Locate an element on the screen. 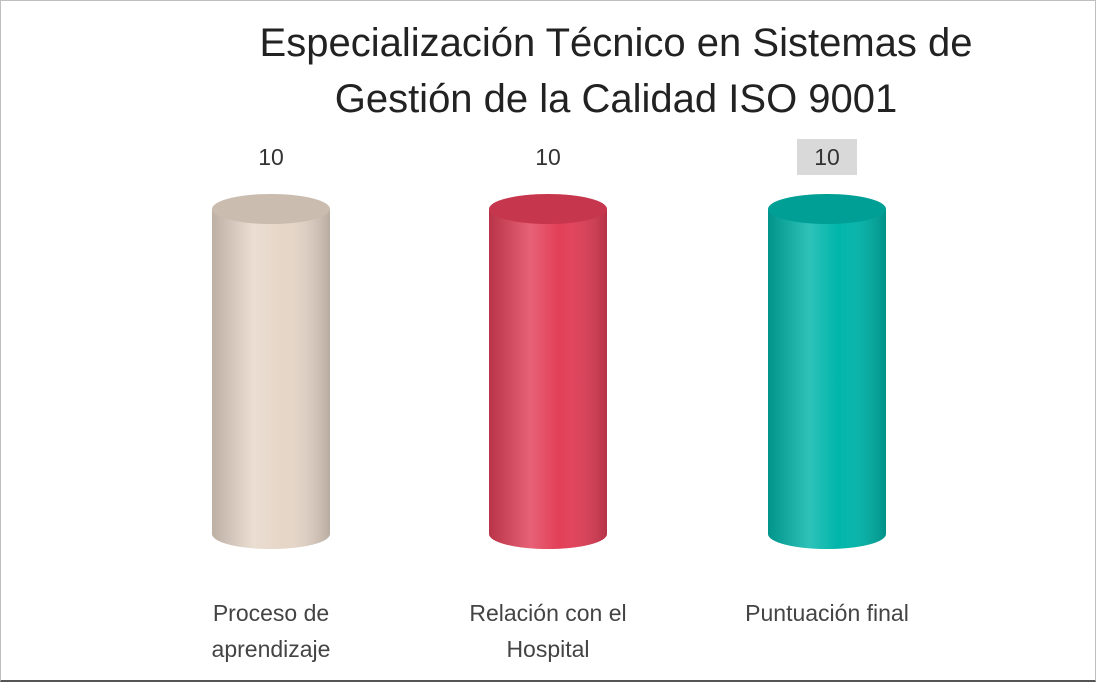 The width and height of the screenshot is (1096, 683). x-tick-label: Proceso de aprendizaje is located at coordinates (271, 631).